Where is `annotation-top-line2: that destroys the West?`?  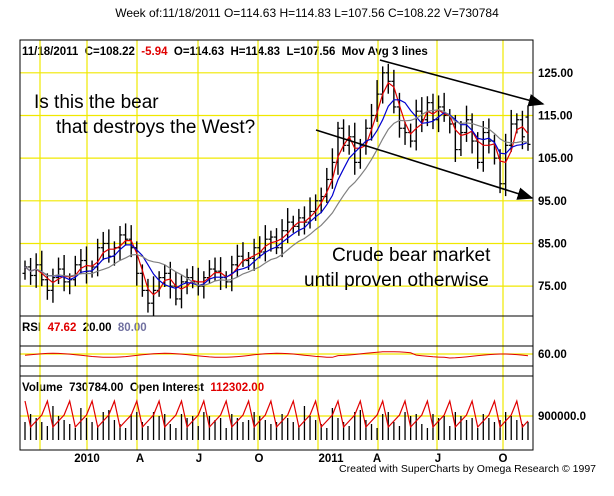
annotation-top-line2: that destroys the West? is located at coordinates (156, 127).